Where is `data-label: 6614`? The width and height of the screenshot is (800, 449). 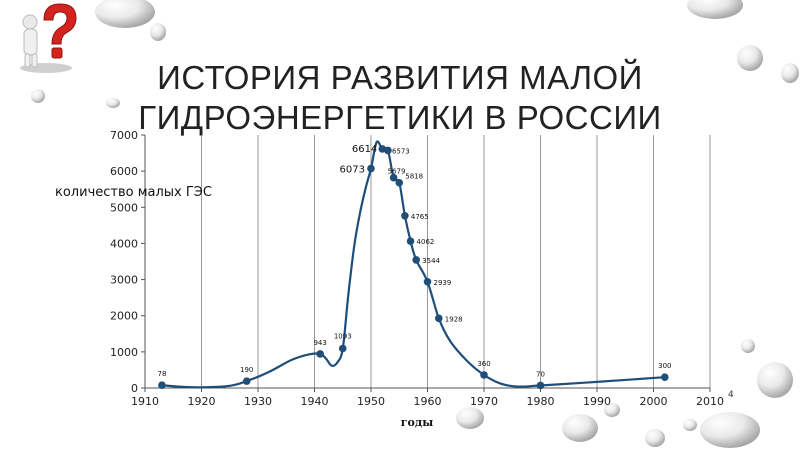
data-label: 6614 is located at coordinates (364, 149).